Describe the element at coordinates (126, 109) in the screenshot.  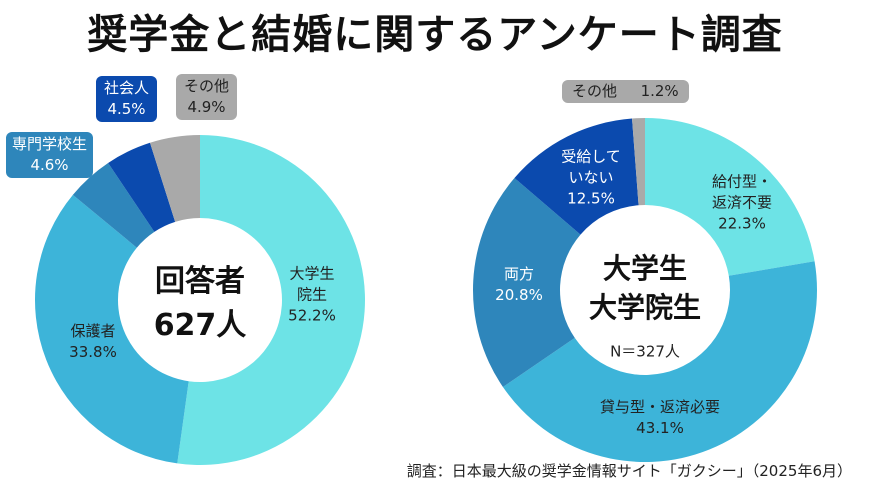
I see `label-value: 4.5%` at that location.